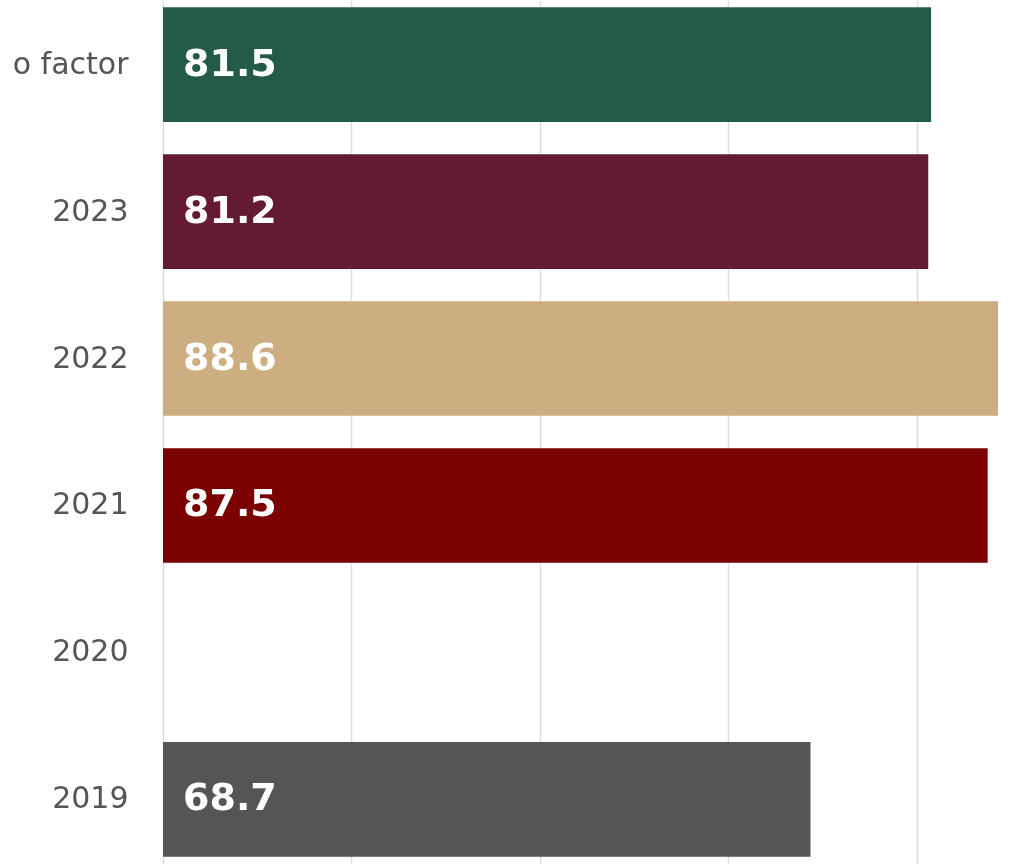 This screenshot has height=864, width=1011. I want to click on y-tick-label: o factor, so click(71, 63).